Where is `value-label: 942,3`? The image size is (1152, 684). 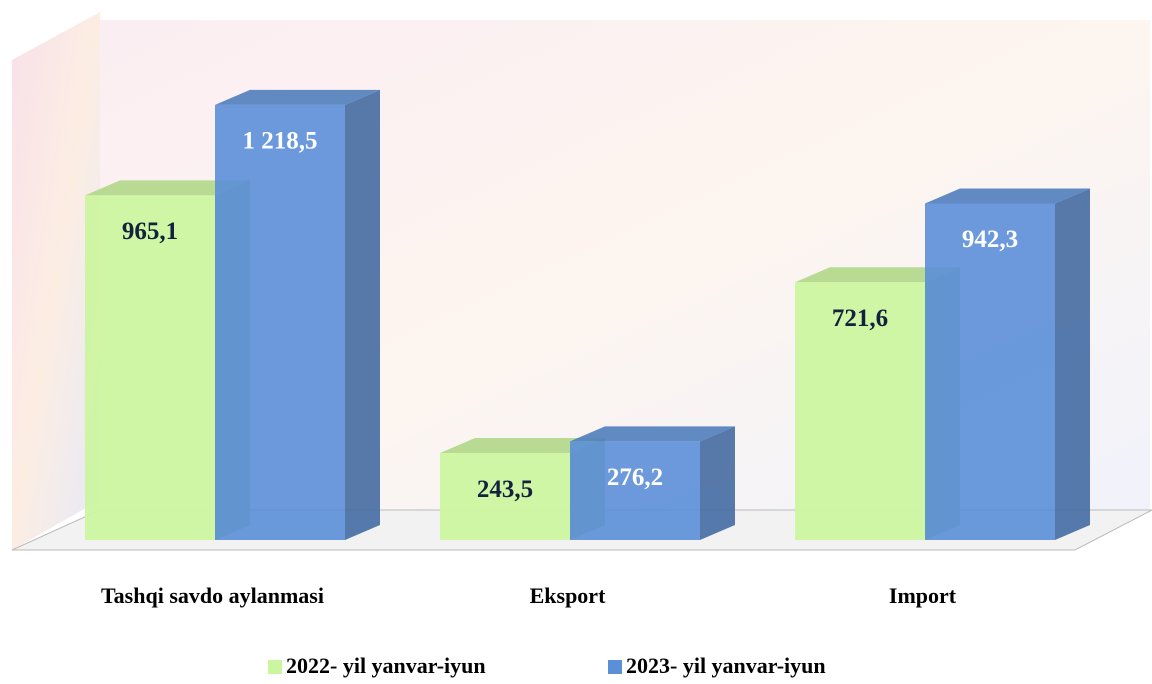
value-label: 942,3 is located at coordinates (990, 239).